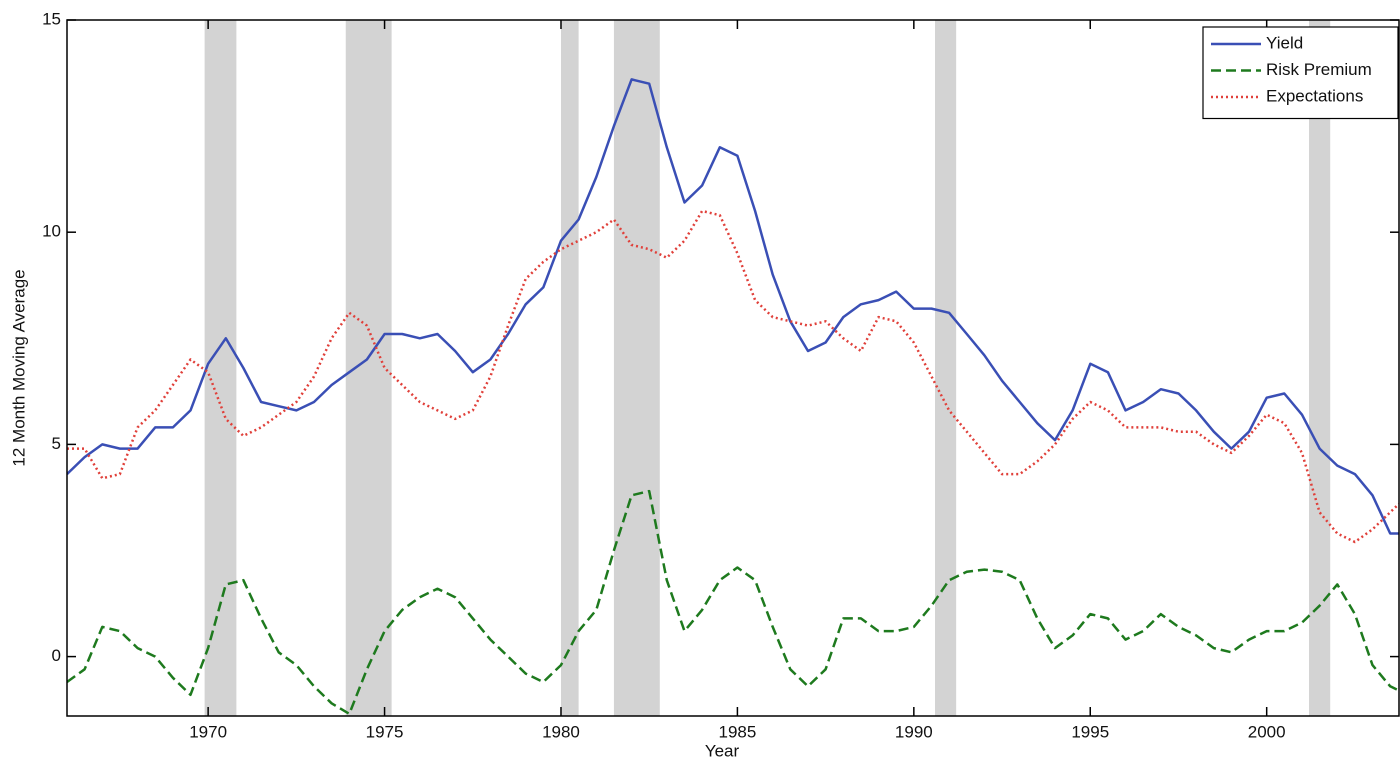 The width and height of the screenshot is (1400, 763). What do you see at coordinates (56, 655) in the screenshot?
I see `y-tick-label: 0` at bounding box center [56, 655].